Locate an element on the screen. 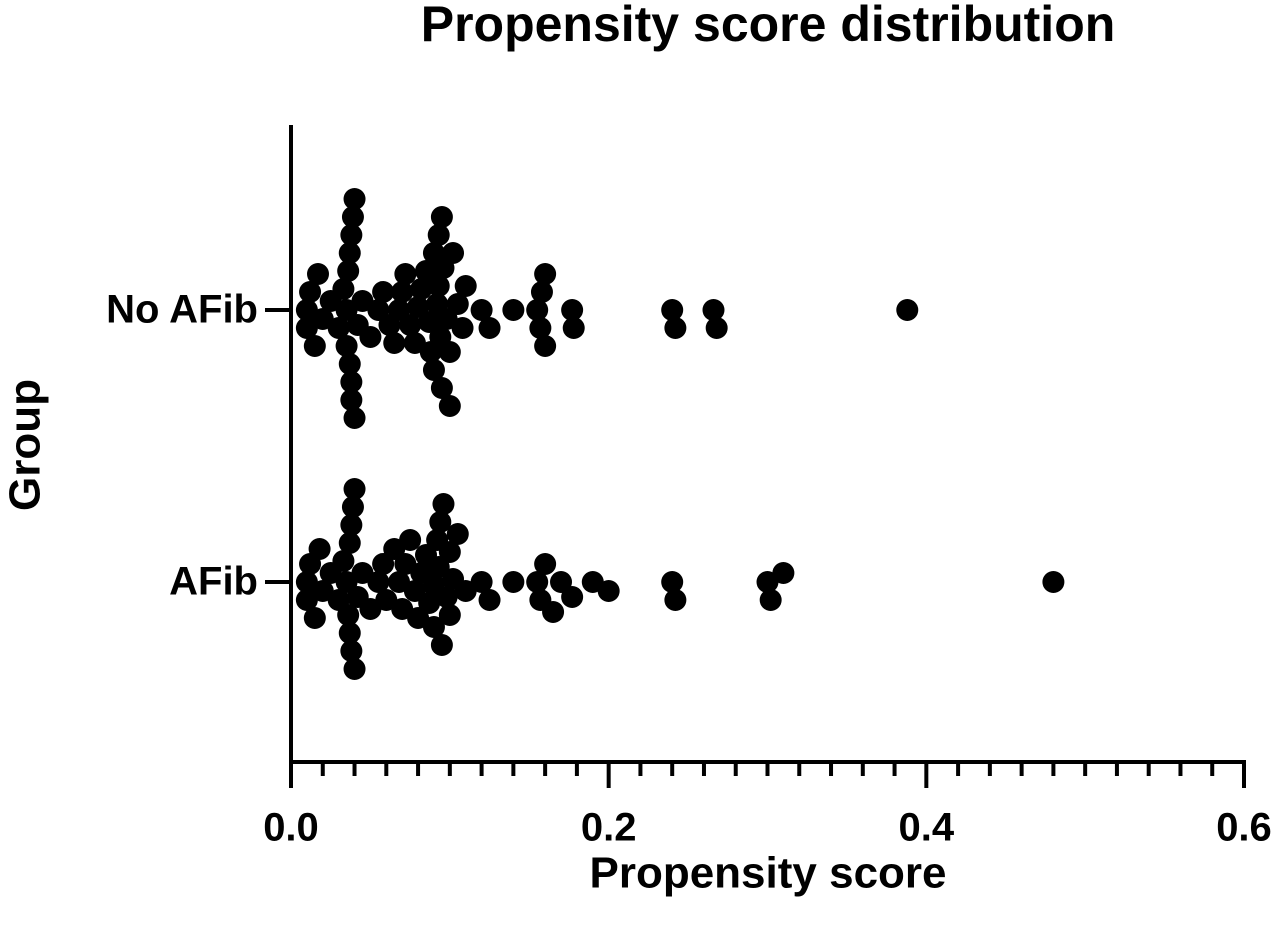  x-axis-label: Propensity score is located at coordinates (767, 873).